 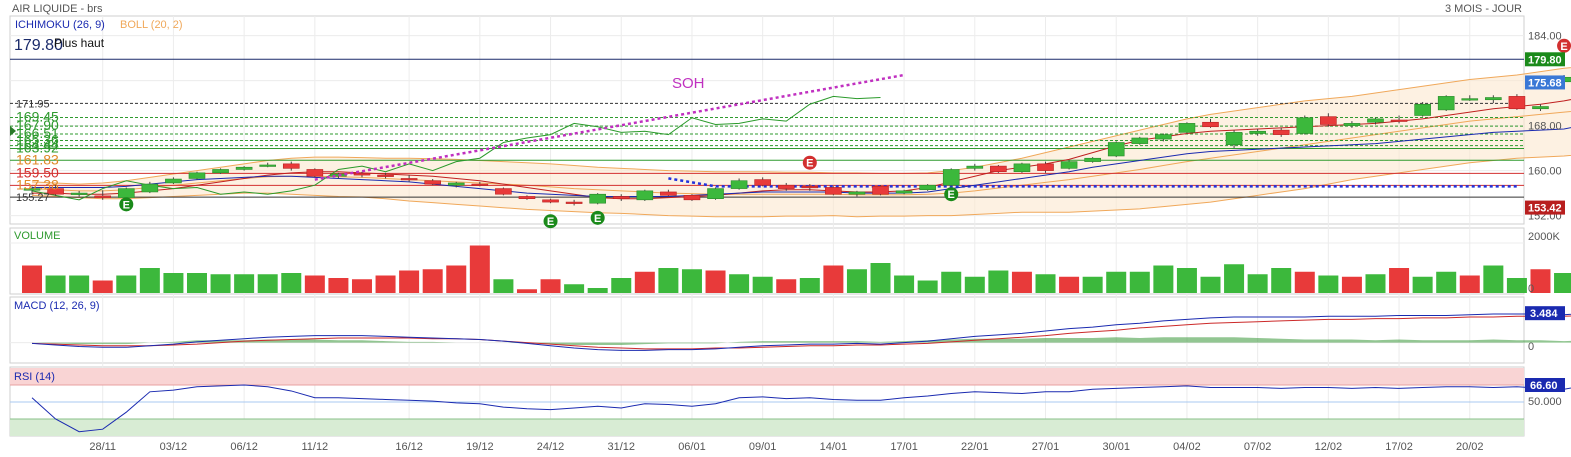 I want to click on left-level-label: 164.44, so click(x=37, y=145).